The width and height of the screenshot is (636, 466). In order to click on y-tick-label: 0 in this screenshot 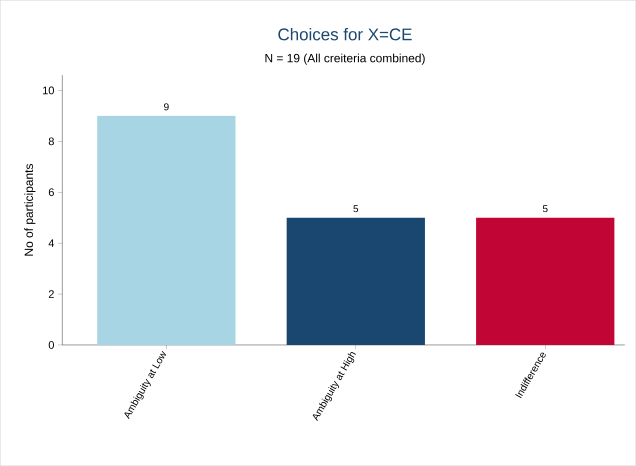, I will do `click(51, 345)`.